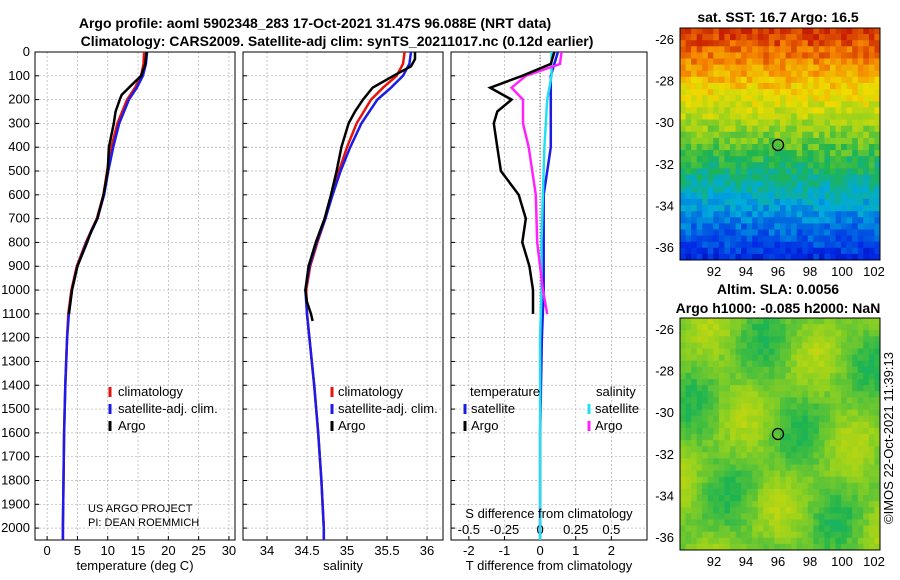 The image size is (900, 580). I want to click on series-s-argo, so click(536, 183).